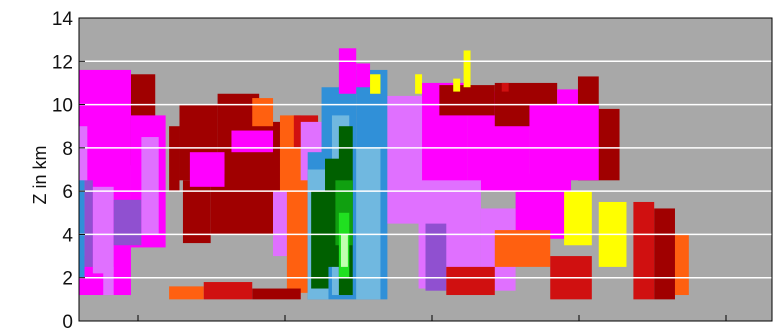 This screenshot has height=330, width=774. Describe the element at coordinates (62, 62) in the screenshot. I see `y-tick-label: 12` at that location.